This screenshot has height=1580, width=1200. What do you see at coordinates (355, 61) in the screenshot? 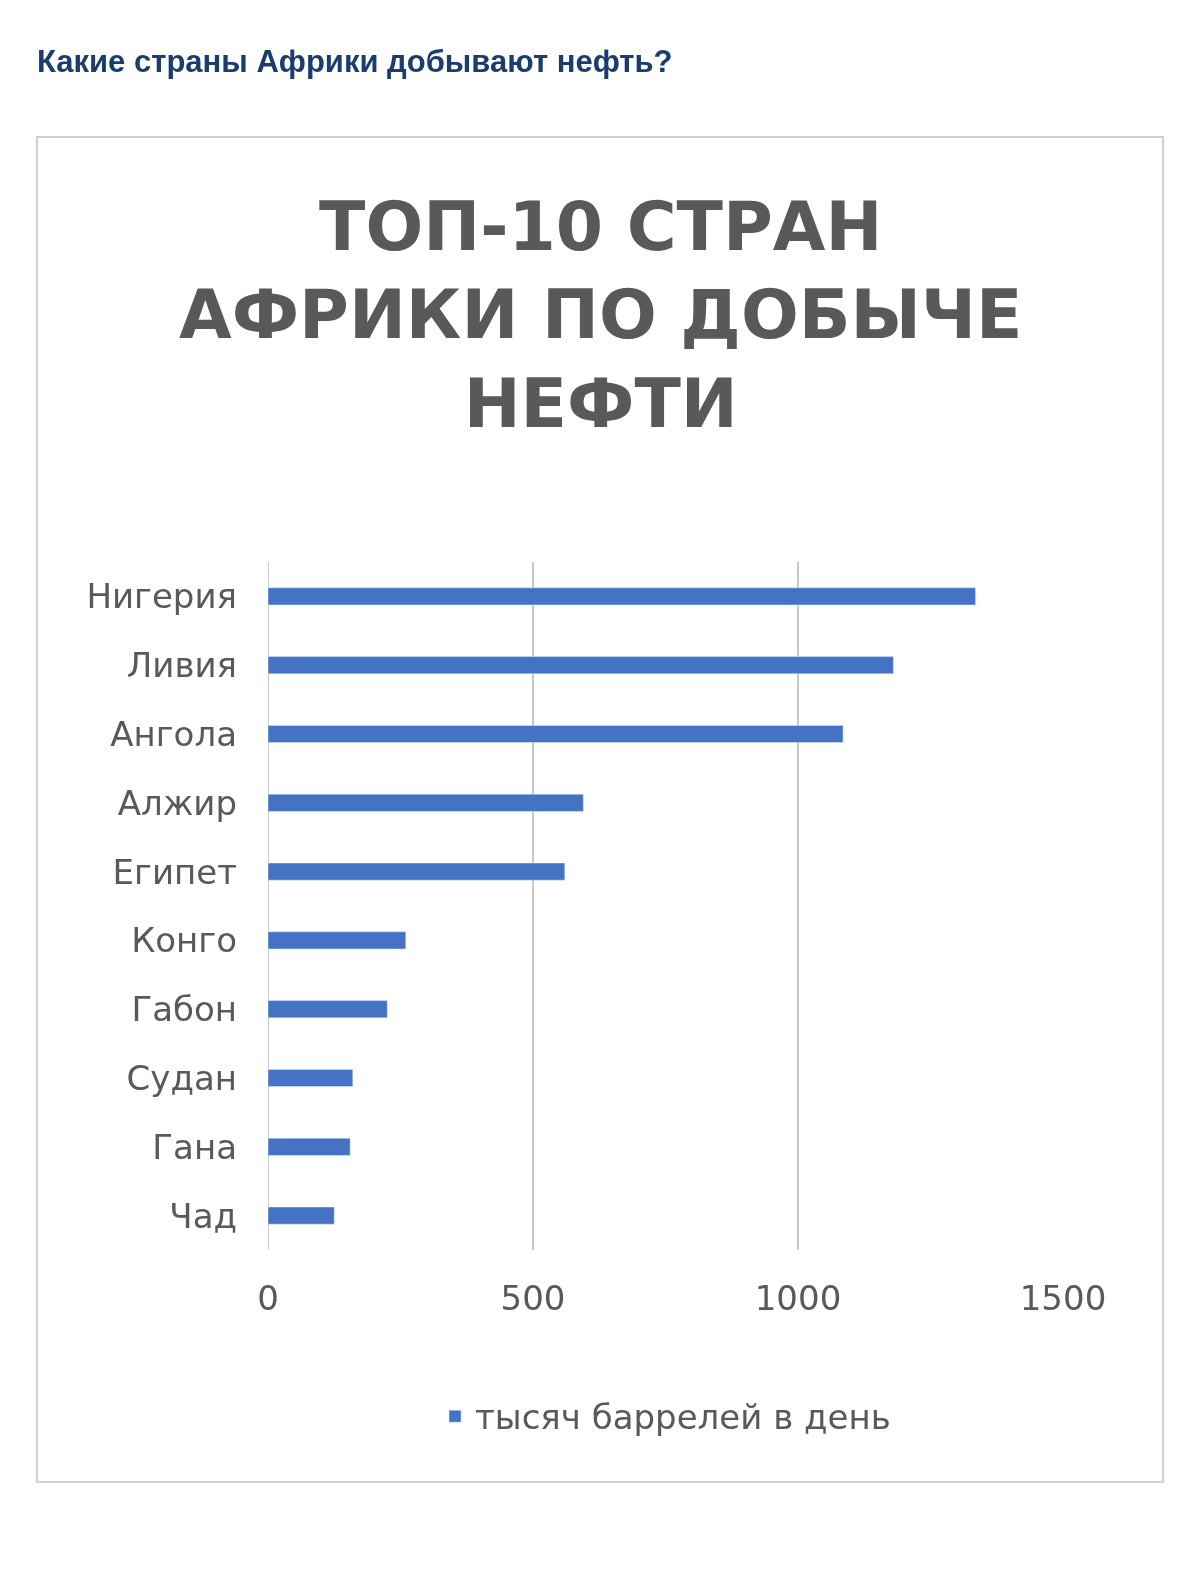
I see `chart-title: Какие страны Африки добывают нефть?` at bounding box center [355, 61].